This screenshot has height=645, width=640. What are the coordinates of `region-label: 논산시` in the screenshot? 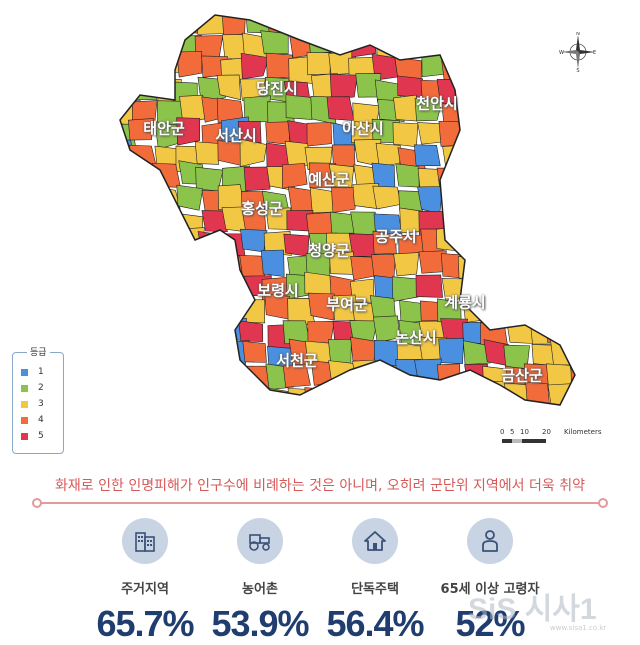 It's located at (416, 337).